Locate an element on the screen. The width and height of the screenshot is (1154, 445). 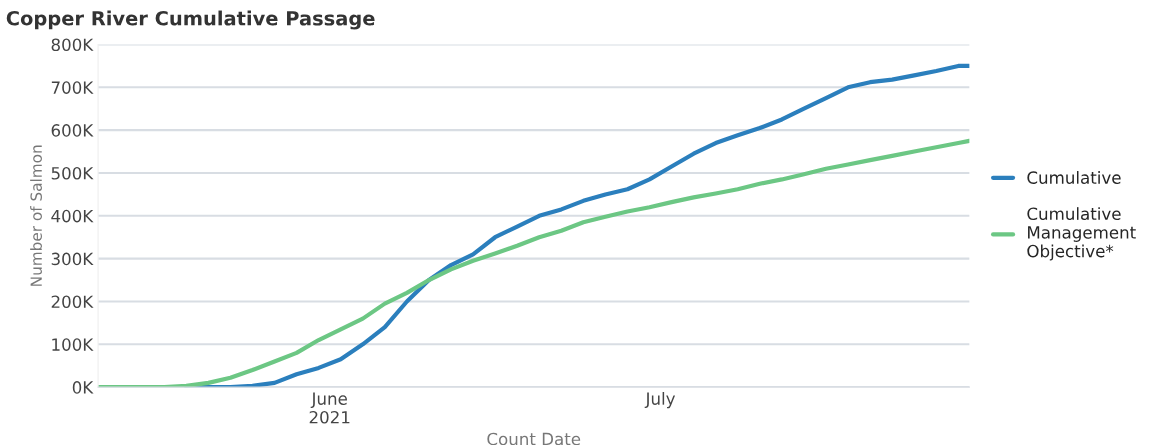
y-tick-label: 0K is located at coordinates (83, 387).